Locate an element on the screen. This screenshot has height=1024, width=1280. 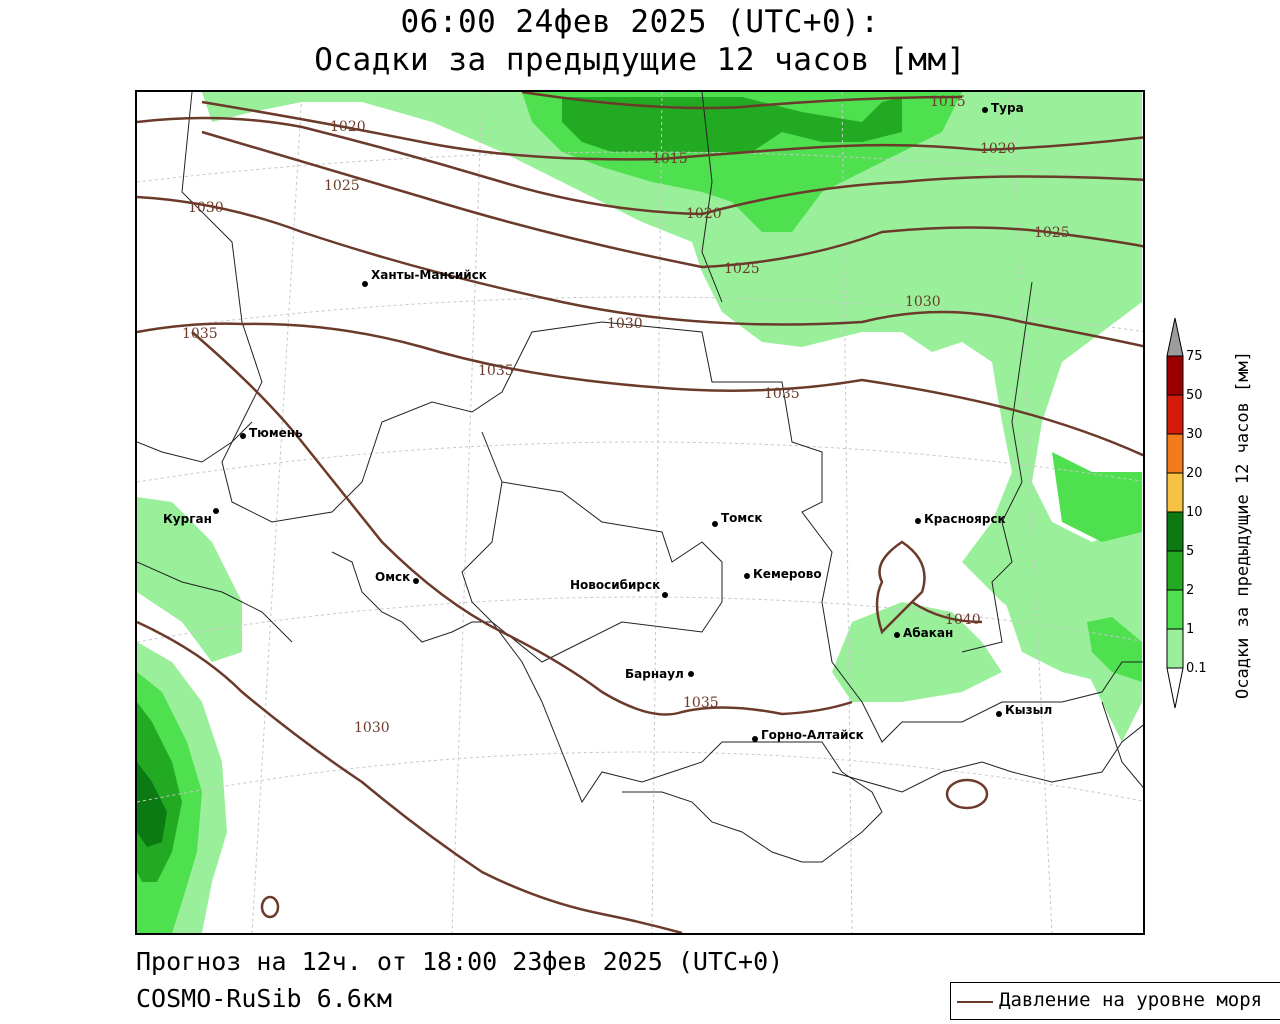
colorbar-tick-label: 0.1 is located at coordinates (1196, 668).